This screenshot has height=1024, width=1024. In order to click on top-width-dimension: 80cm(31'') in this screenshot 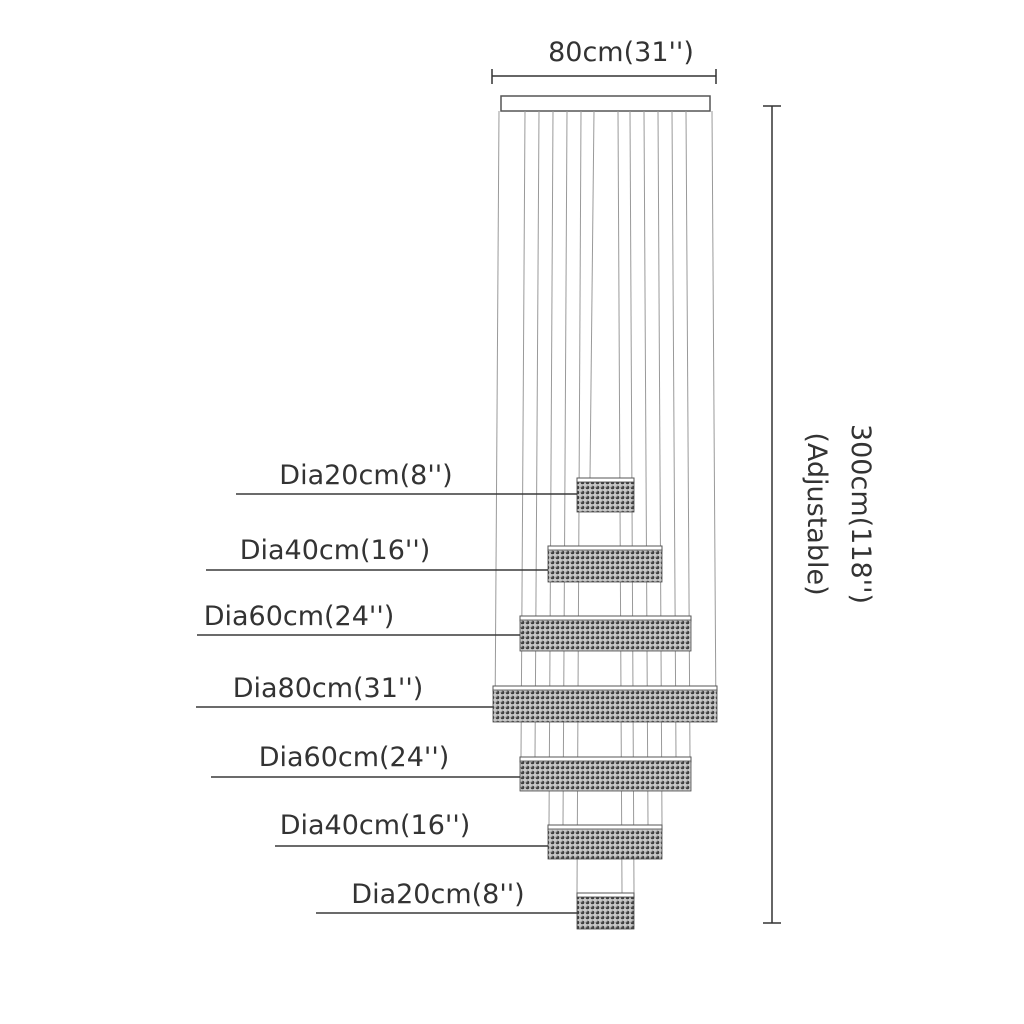, I will do `click(604, 60)`.